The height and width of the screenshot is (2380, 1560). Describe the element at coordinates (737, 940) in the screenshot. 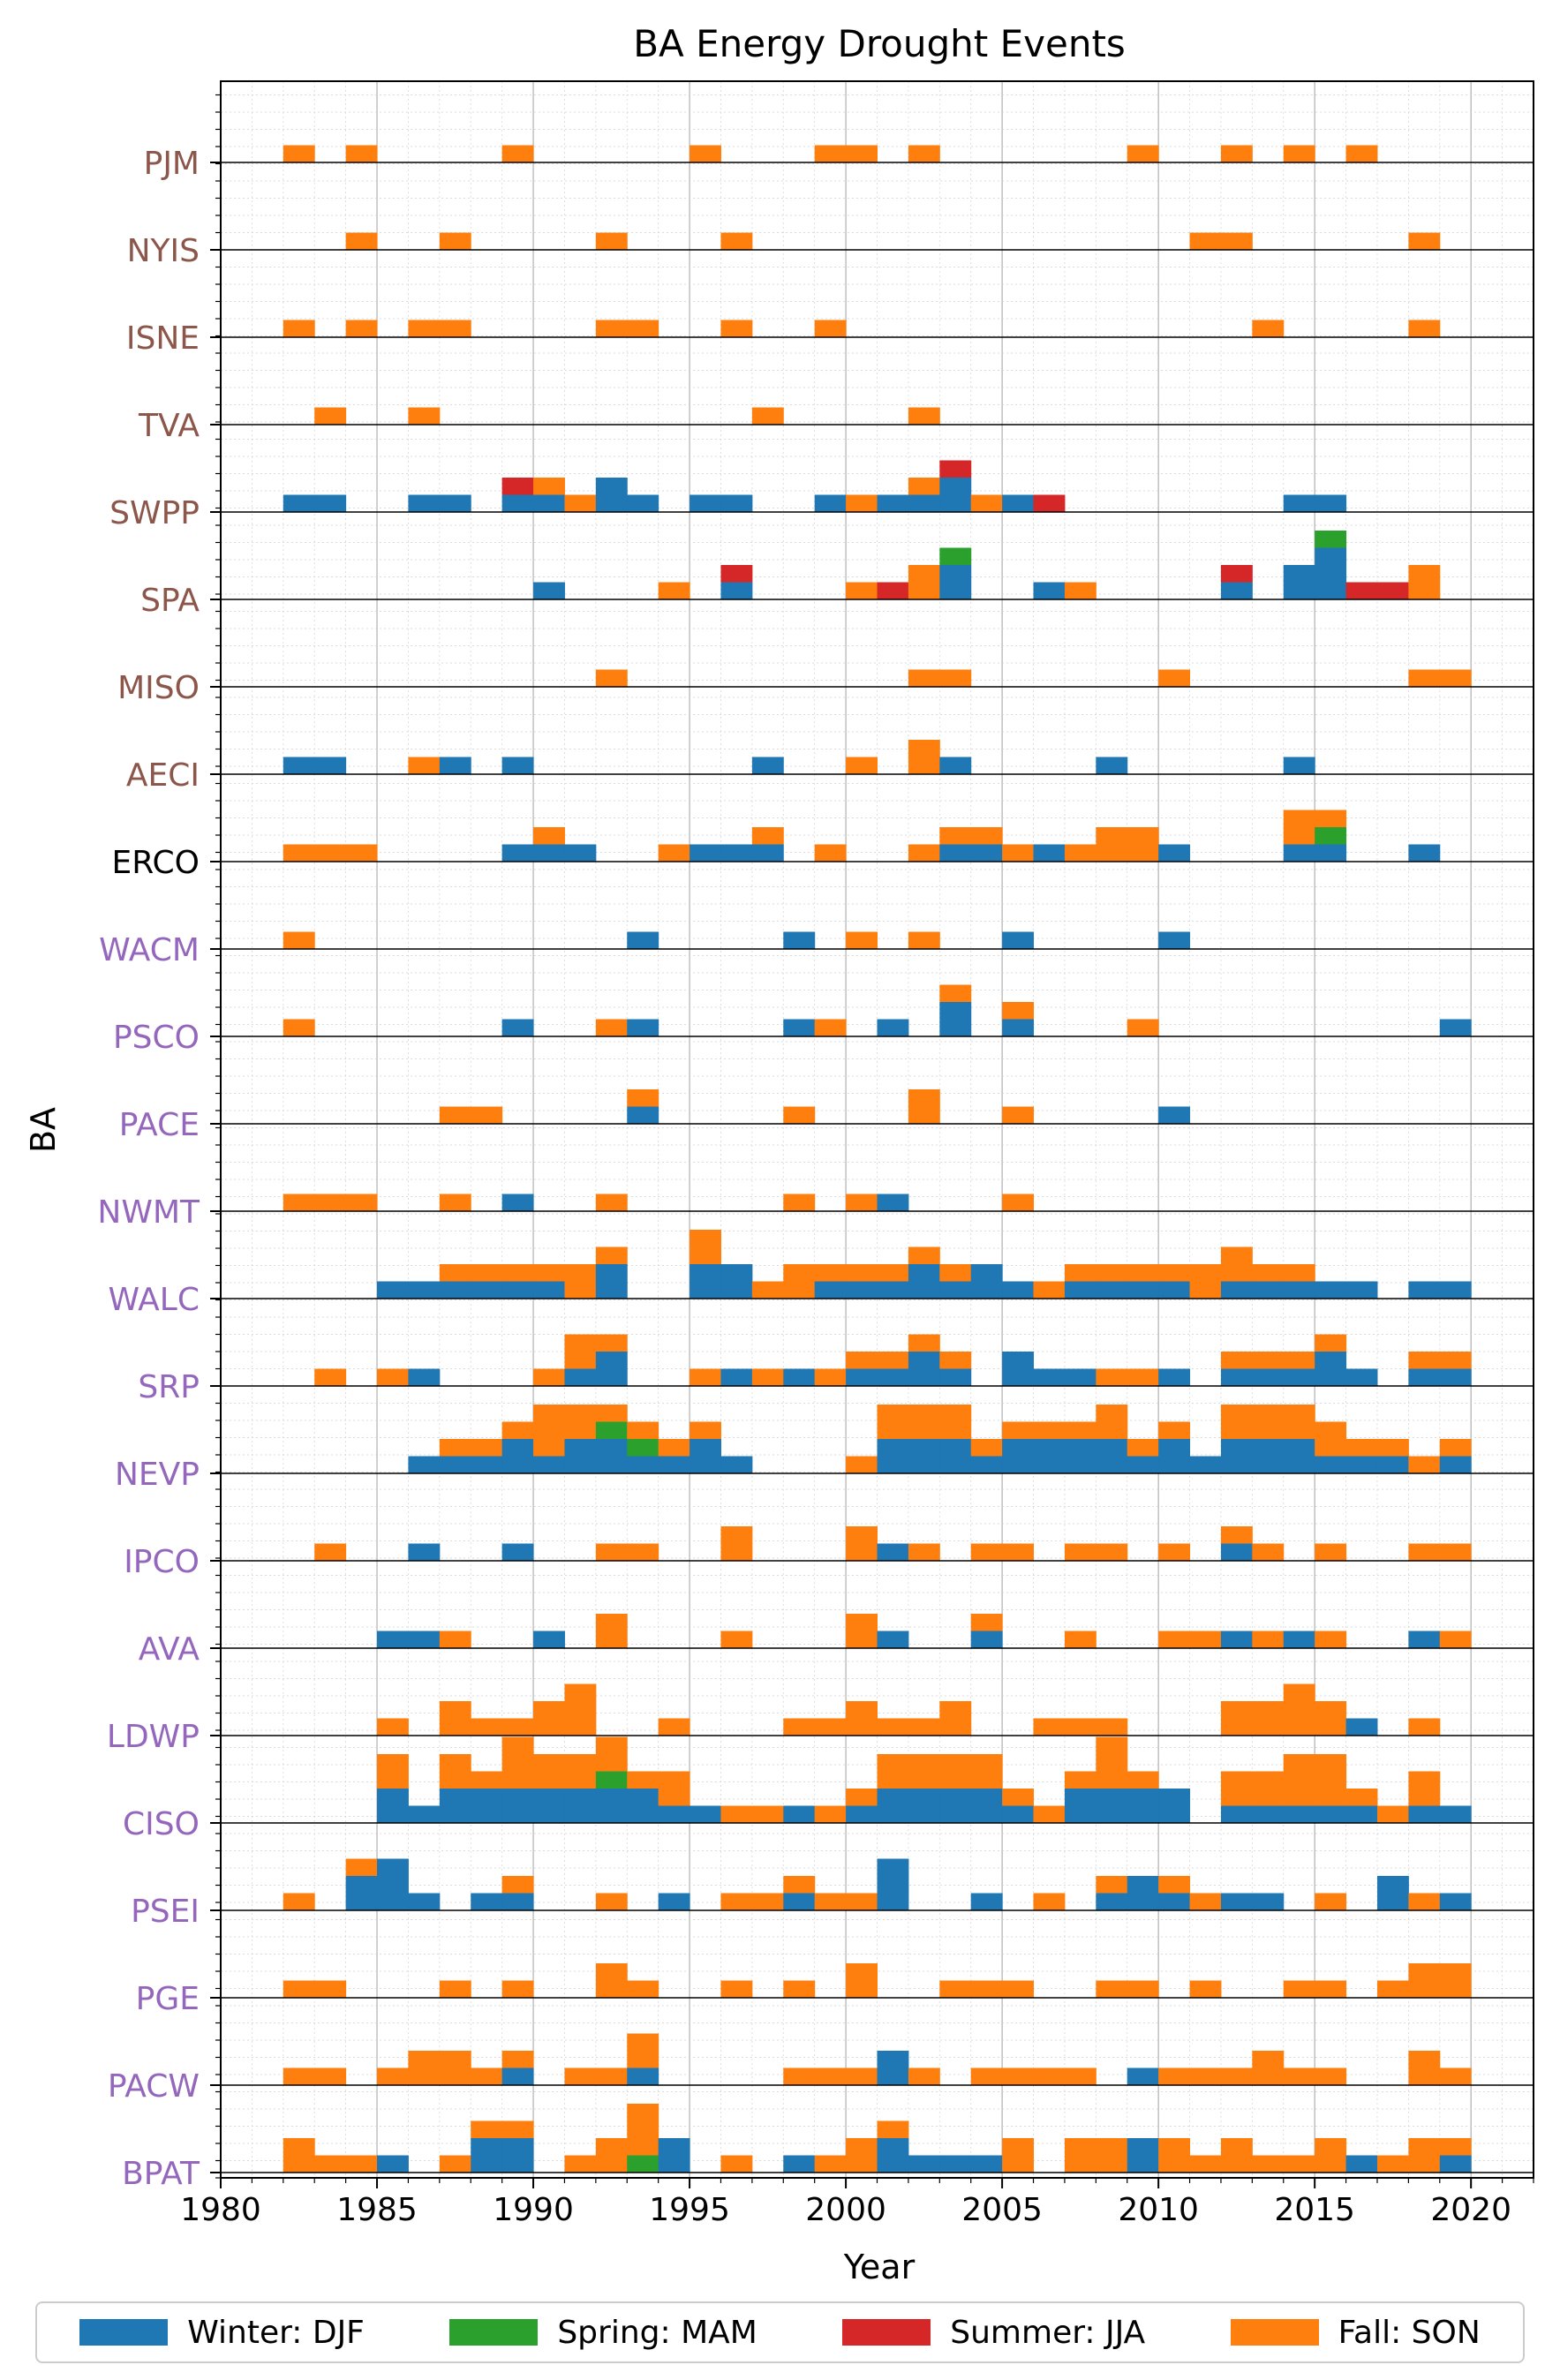

I see `ba-row-wacm` at that location.